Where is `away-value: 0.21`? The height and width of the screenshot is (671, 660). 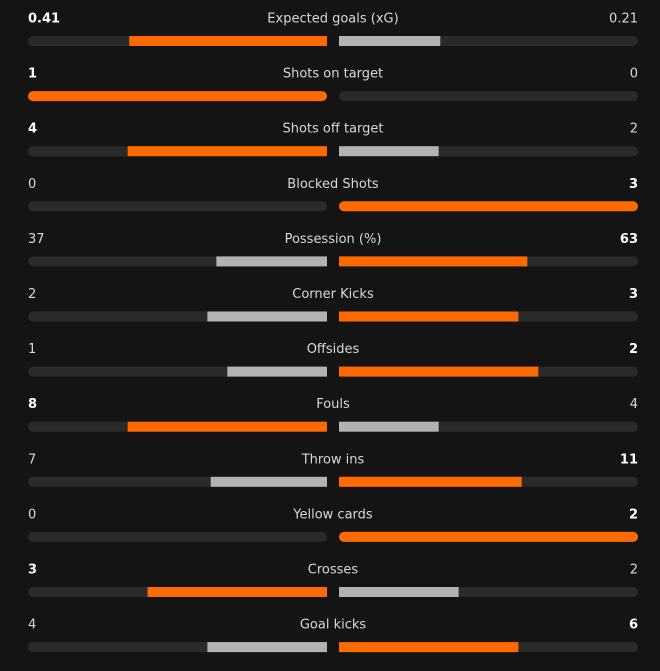
away-value: 0.21 is located at coordinates (623, 19).